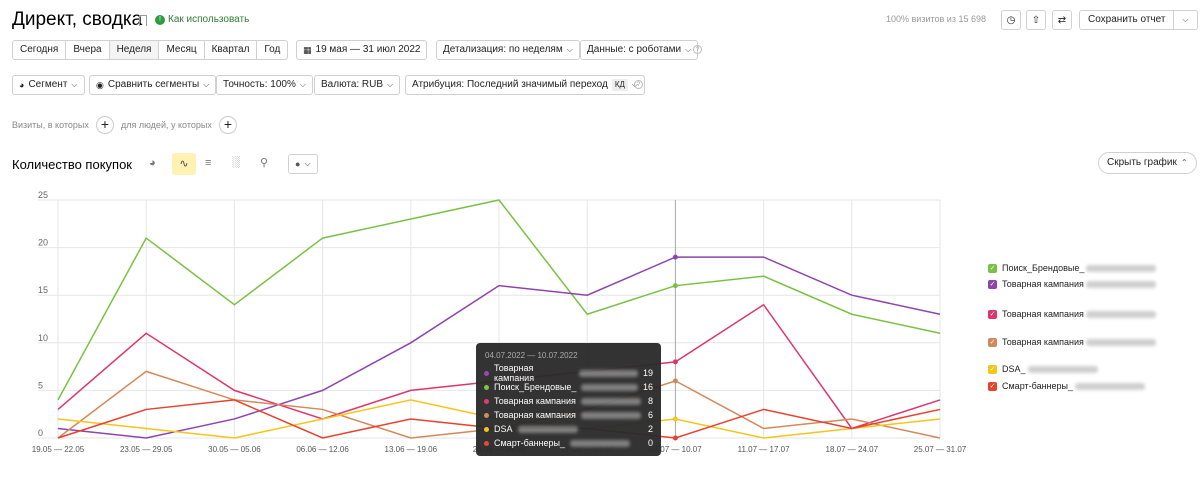  I want to click on legend-item: ✓ Смарт-баннеры_, so click(1066, 386).